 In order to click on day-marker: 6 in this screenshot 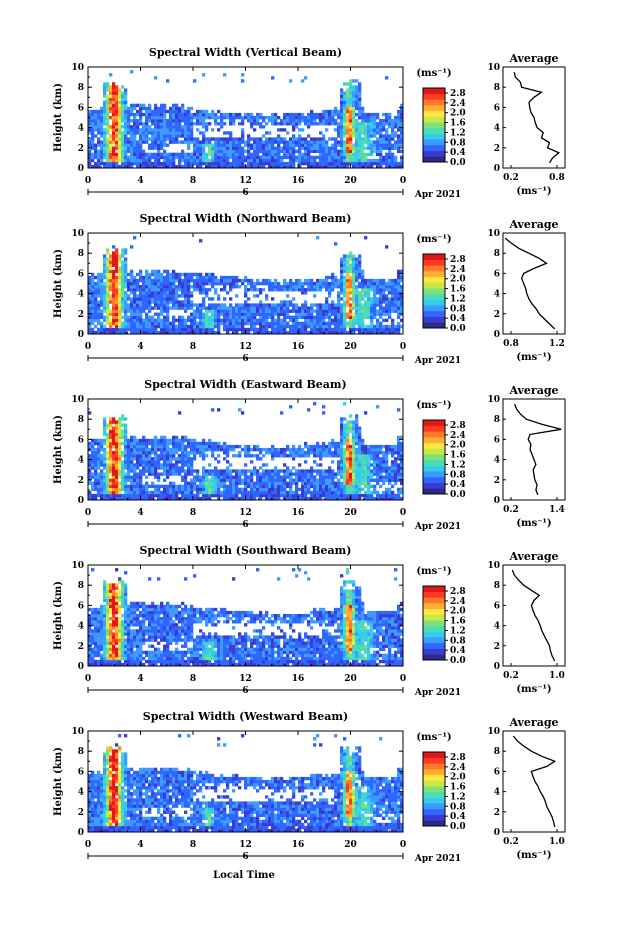, I will do `click(245, 359)`.